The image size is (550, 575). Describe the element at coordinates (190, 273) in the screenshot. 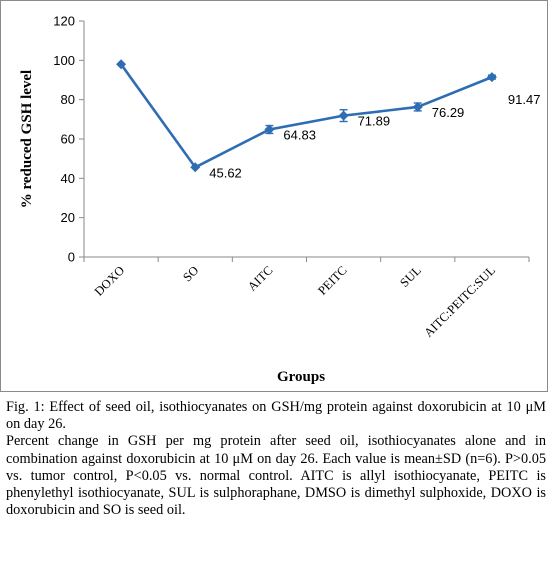

I see `x-tick-label: SO` at that location.